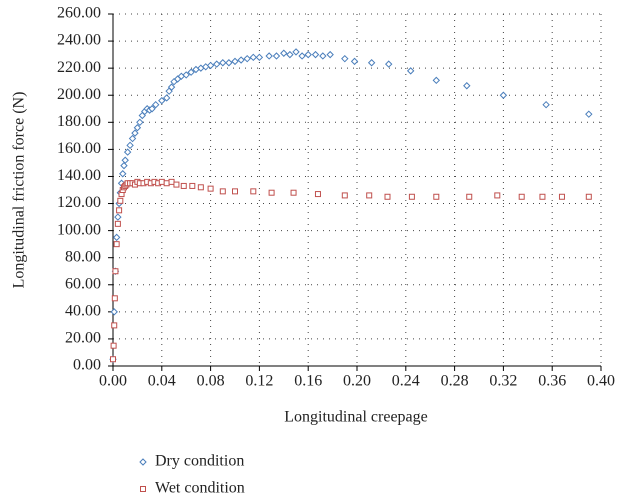 This screenshot has height=502, width=629. Describe the element at coordinates (87, 365) in the screenshot. I see `y-tick-label: 0.00` at that location.